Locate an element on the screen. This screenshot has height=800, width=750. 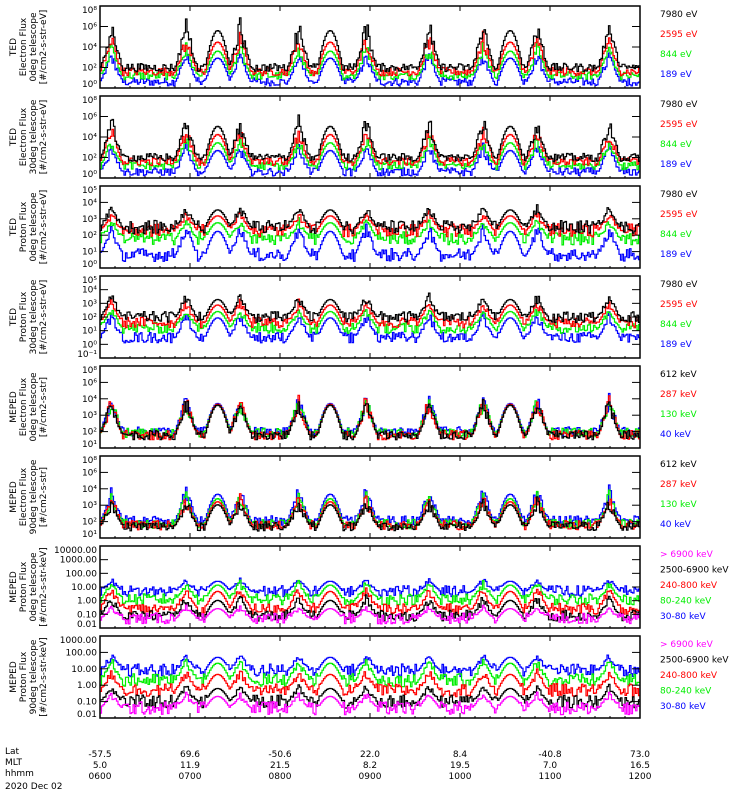
series-line-189-ev is located at coordinates (370, 242).